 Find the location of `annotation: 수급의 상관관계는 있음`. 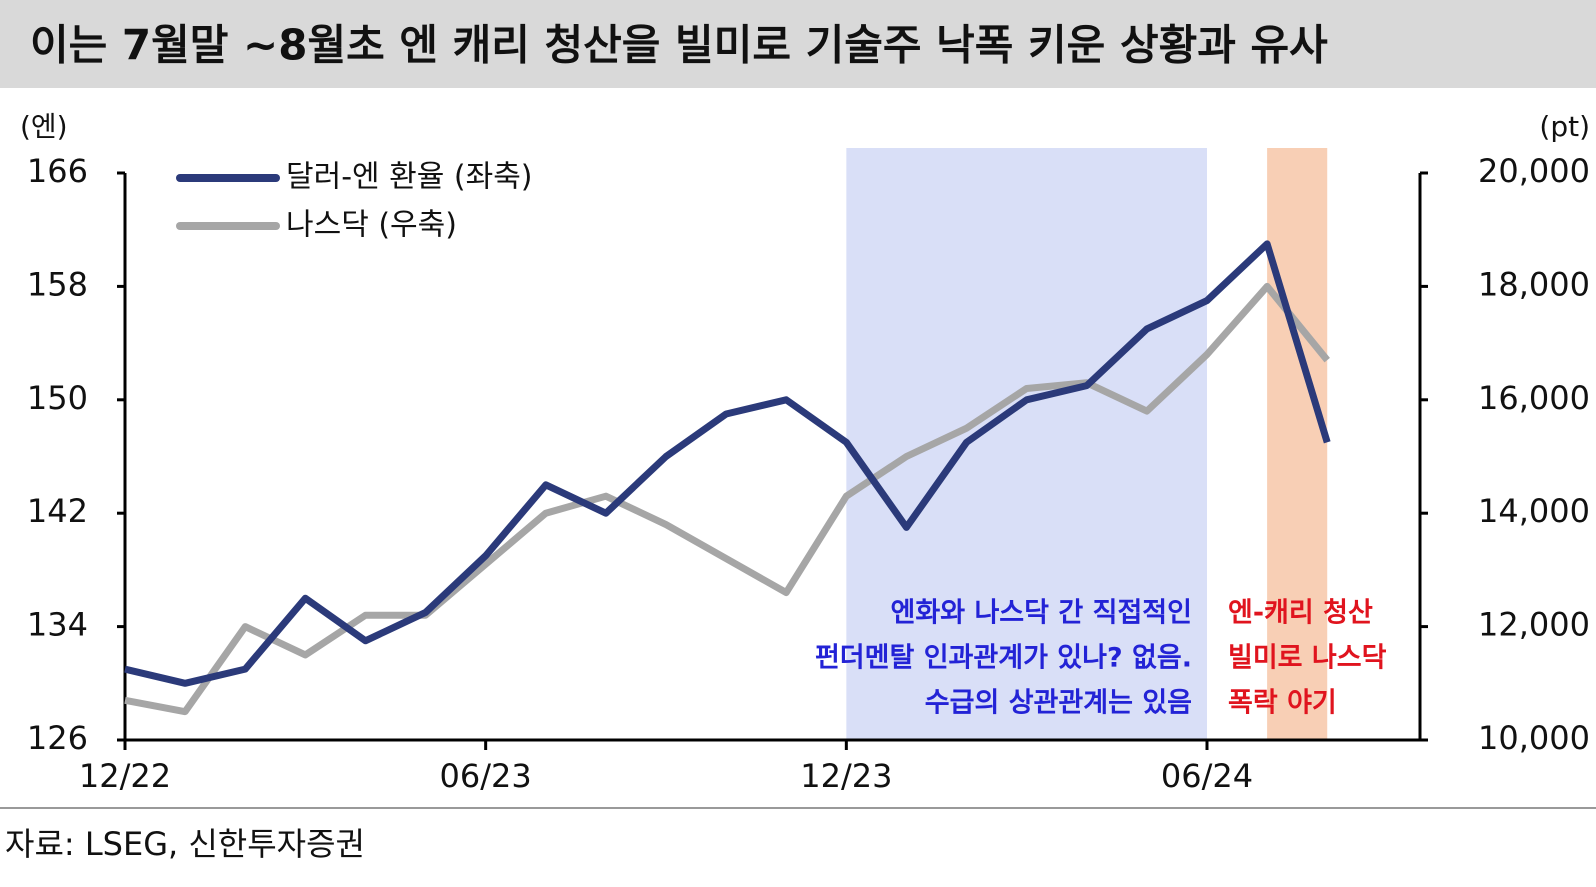

annotation: 수급의 상관관계는 있음 is located at coordinates (1058, 703).